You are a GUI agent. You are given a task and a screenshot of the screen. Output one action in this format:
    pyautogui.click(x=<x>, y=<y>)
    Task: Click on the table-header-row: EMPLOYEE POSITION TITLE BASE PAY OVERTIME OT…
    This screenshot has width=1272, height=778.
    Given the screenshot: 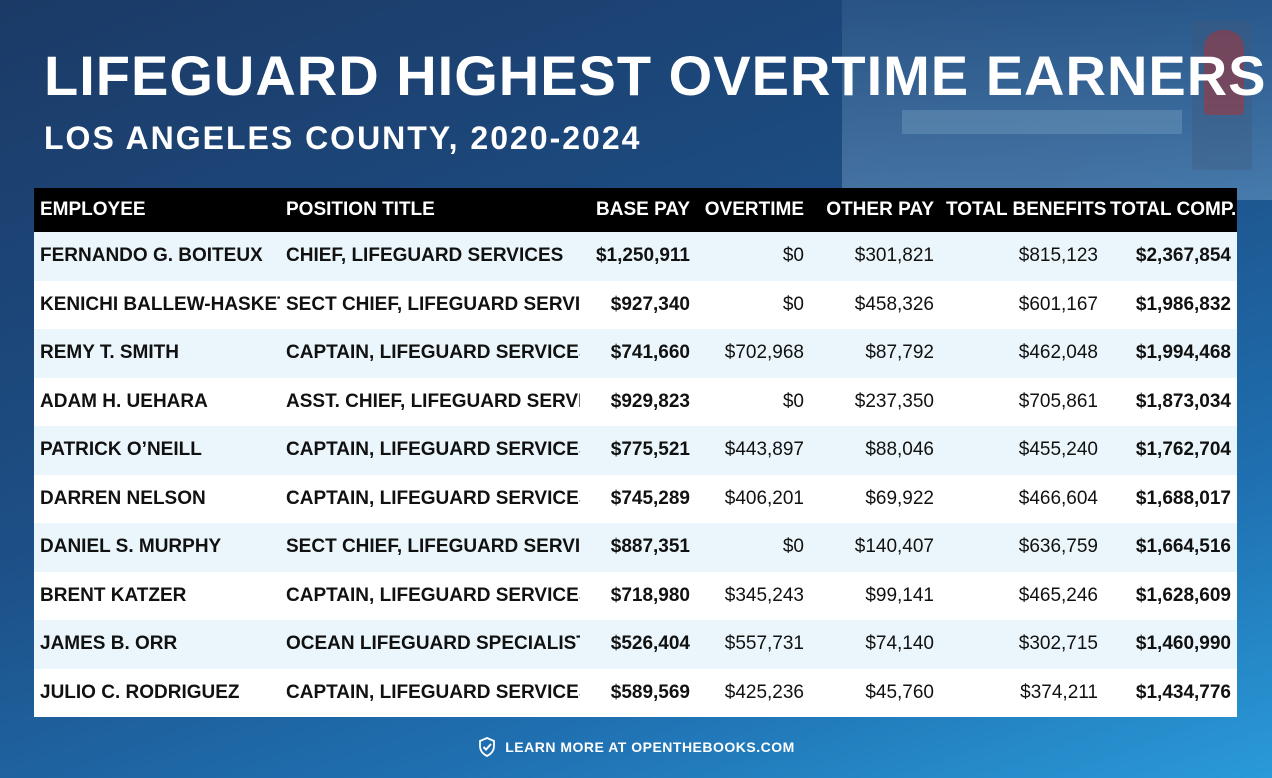 What is the action you would take?
    pyautogui.click(x=635, y=210)
    